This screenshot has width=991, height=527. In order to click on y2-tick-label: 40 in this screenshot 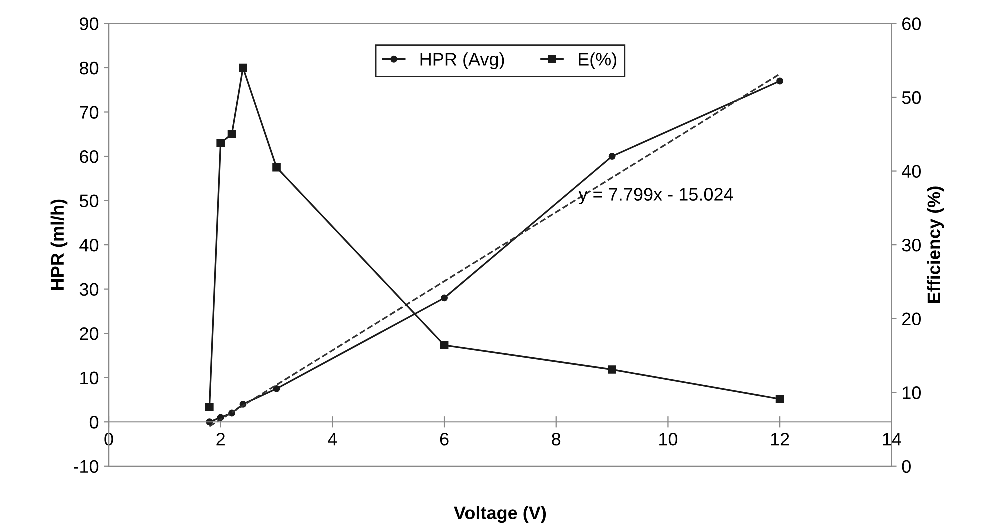, I will do `click(911, 171)`.